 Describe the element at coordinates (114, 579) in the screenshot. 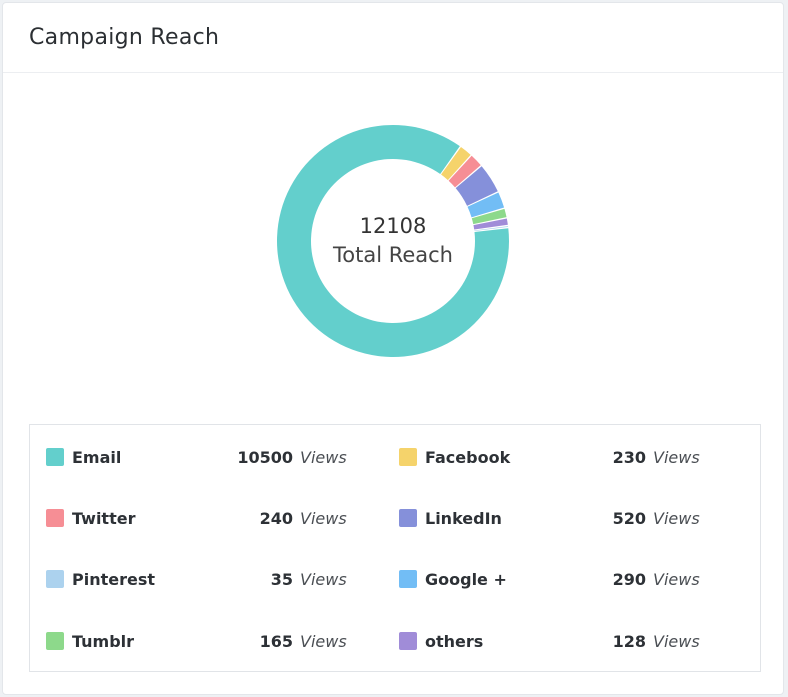

I see `legend-label: Pinterest` at that location.